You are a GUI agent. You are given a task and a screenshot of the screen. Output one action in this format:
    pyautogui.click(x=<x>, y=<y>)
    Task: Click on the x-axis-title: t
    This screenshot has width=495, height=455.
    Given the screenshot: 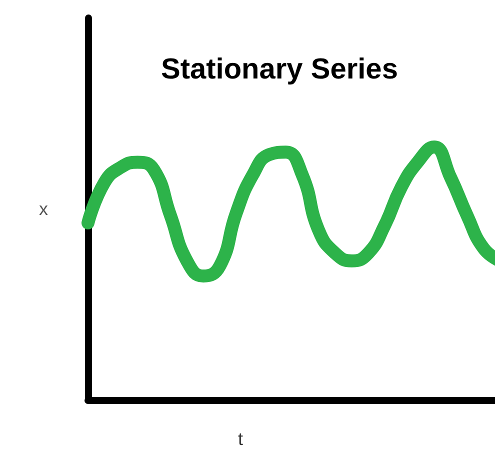 What is the action you would take?
    pyautogui.click(x=240, y=439)
    